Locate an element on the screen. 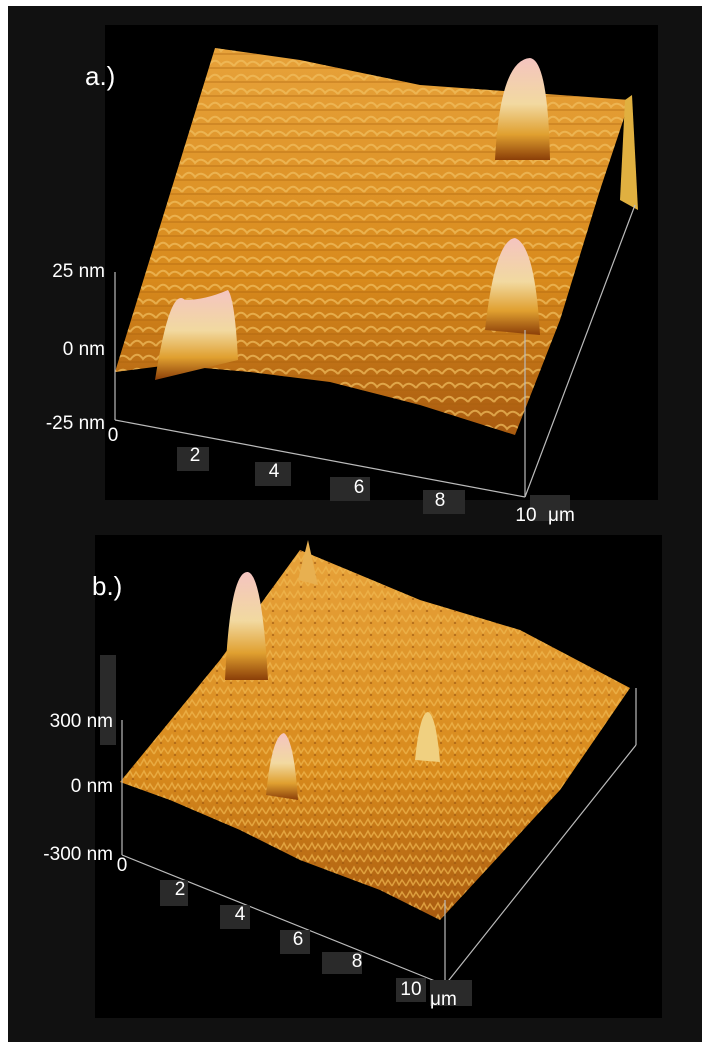 Image resolution: width=710 pixels, height=1055 pixels. z-tick-label: 25 nm is located at coordinates (78, 271).